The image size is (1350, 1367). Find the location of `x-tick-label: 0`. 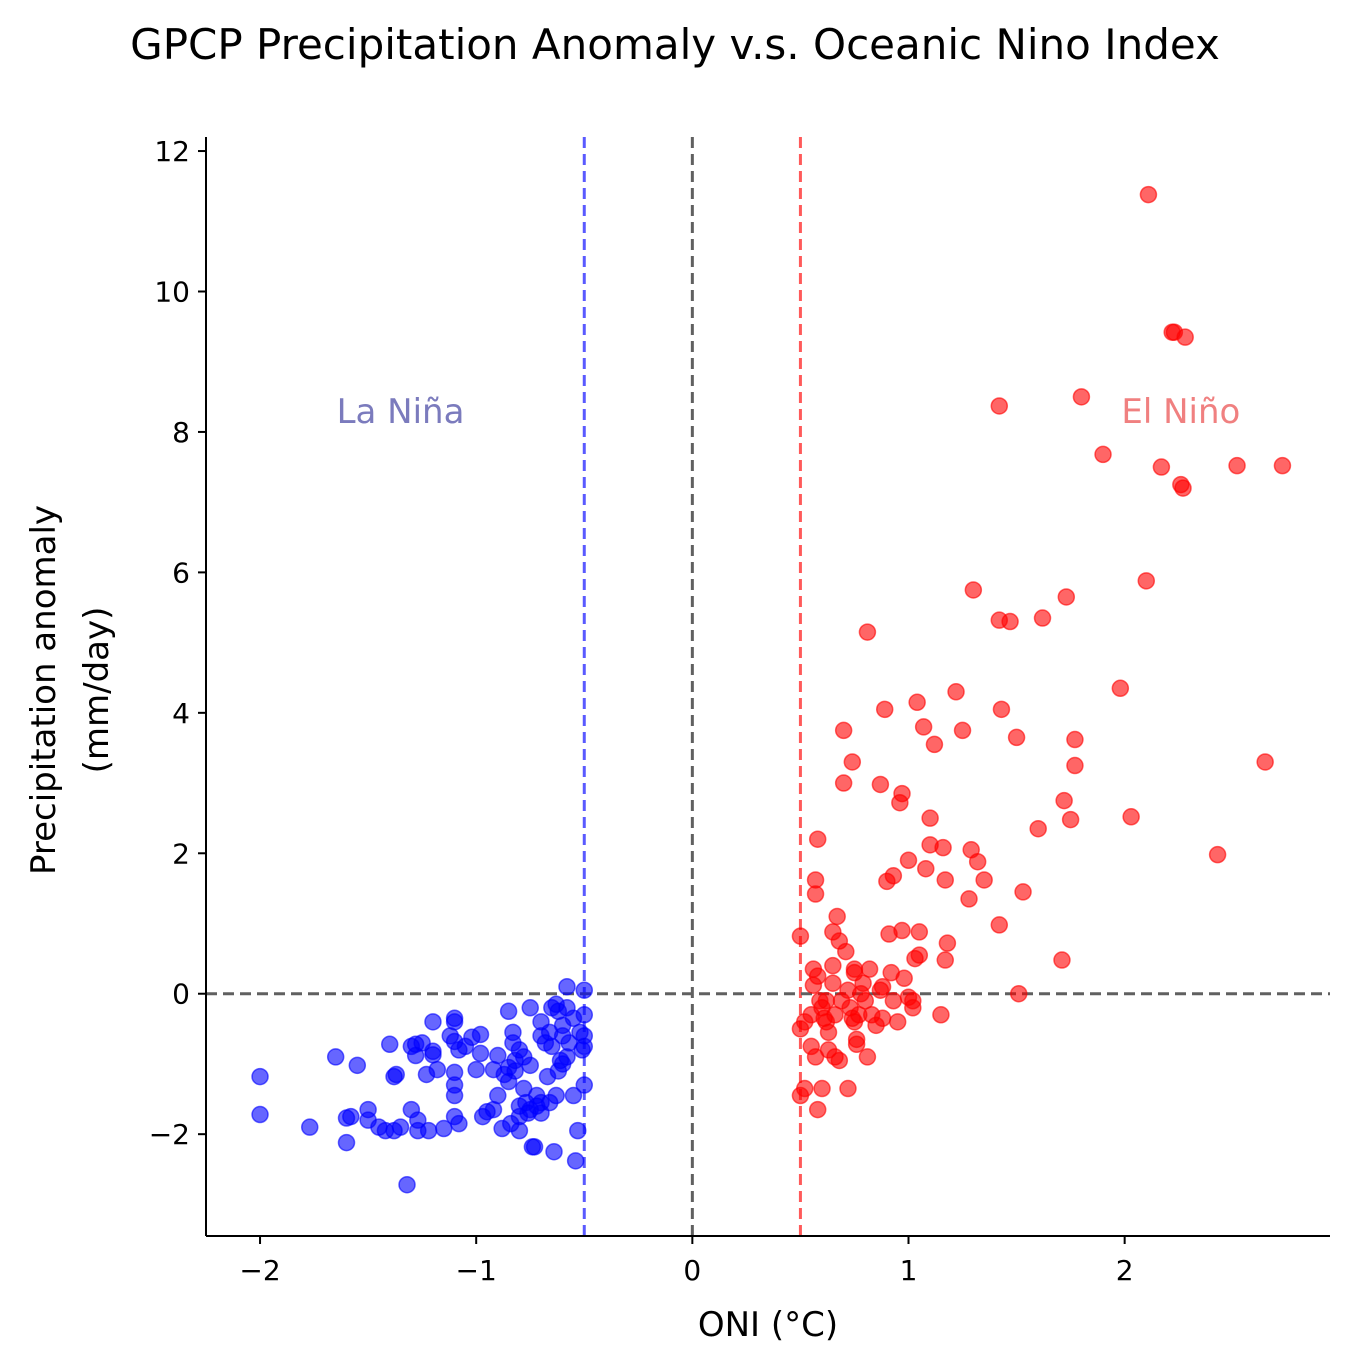

x-tick-label: 0 is located at coordinates (692, 1270).